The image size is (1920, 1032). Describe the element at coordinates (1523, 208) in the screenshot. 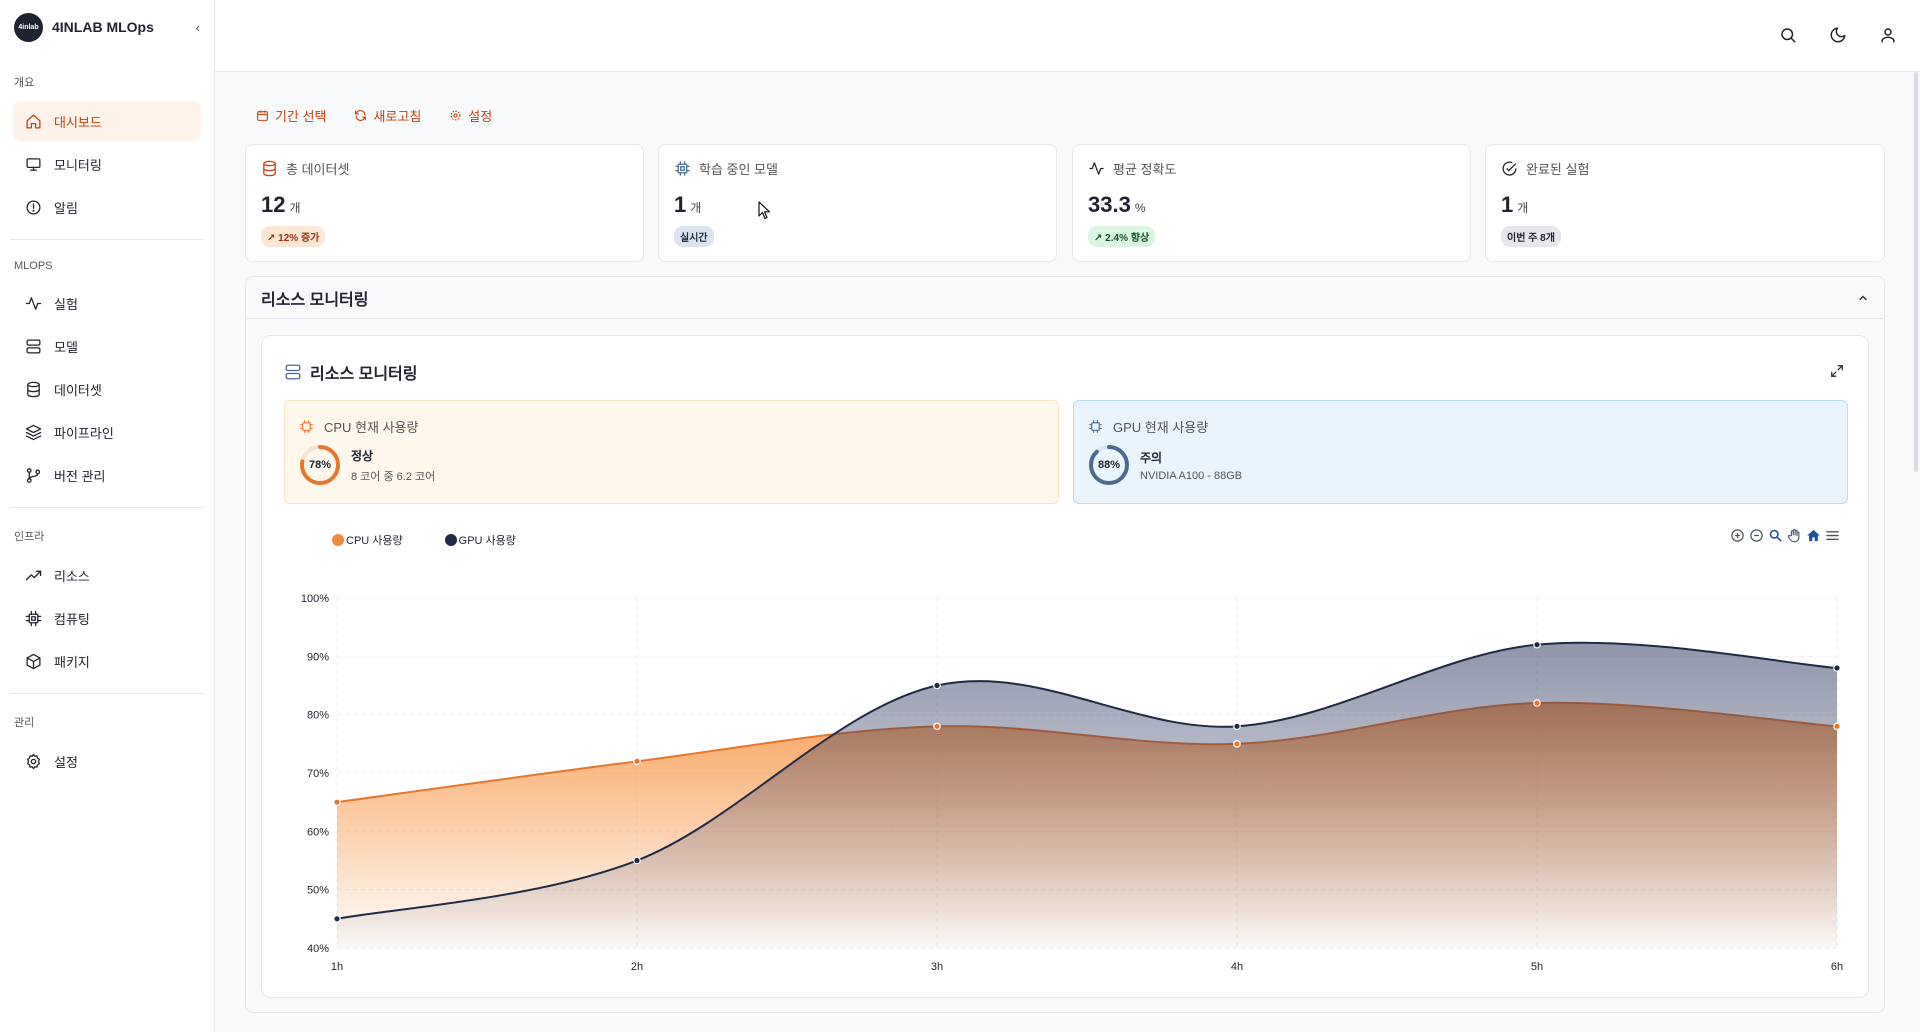

I see `stat-unit: 개` at that location.